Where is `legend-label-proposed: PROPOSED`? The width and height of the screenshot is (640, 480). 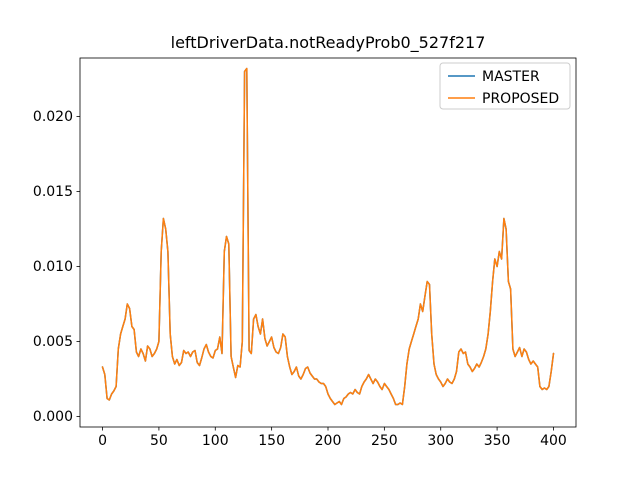
legend-label-proposed: PROPOSED is located at coordinates (520, 99).